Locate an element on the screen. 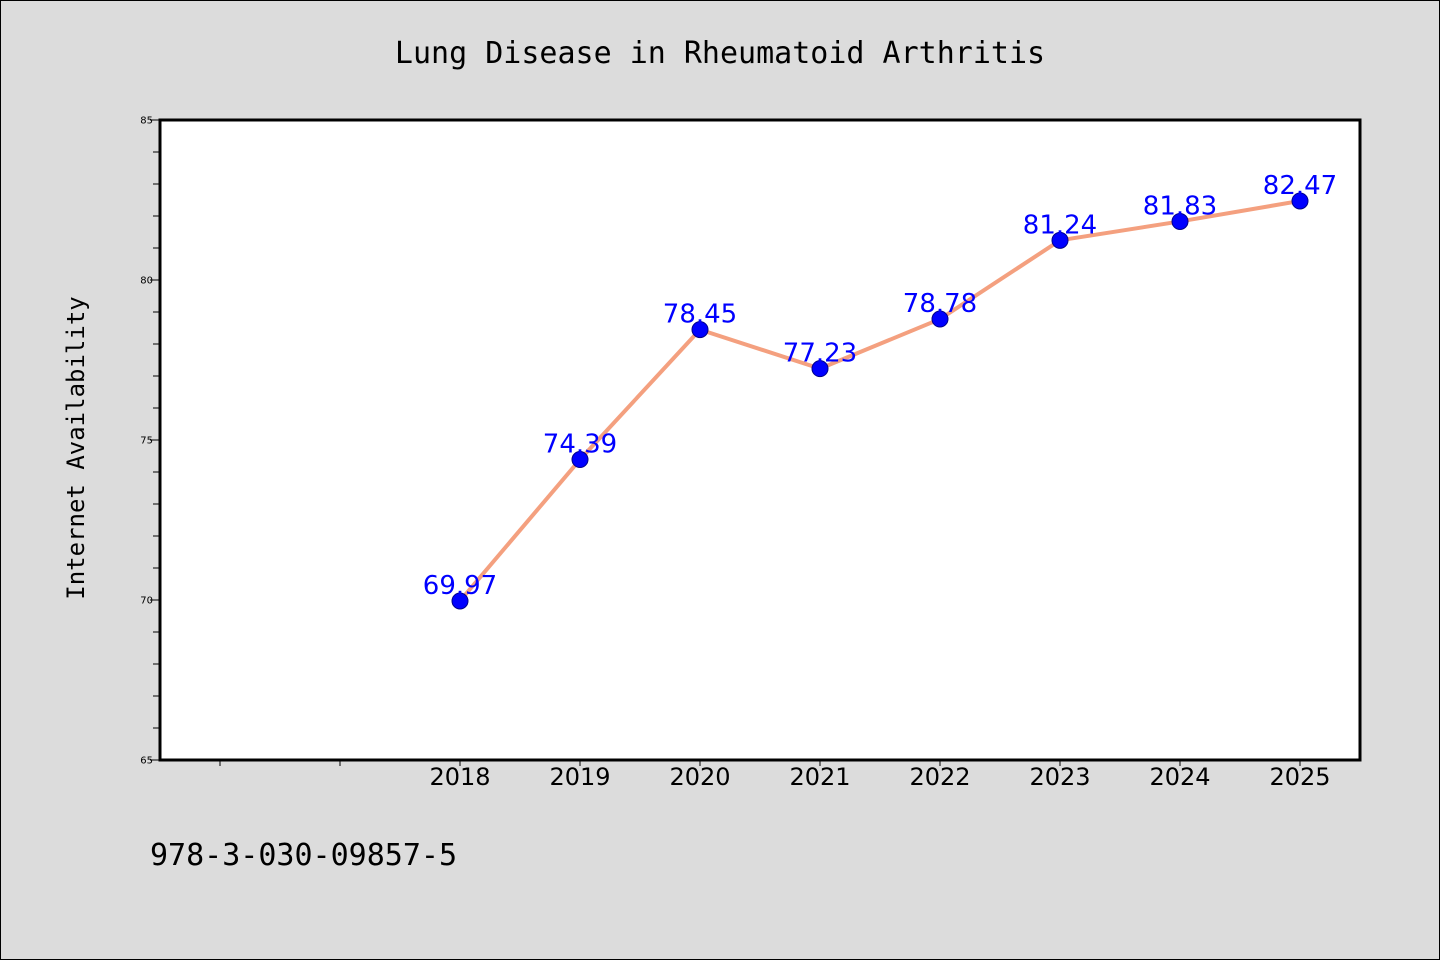 The image size is (1440, 960). data-label: 81.83 is located at coordinates (1180, 206).